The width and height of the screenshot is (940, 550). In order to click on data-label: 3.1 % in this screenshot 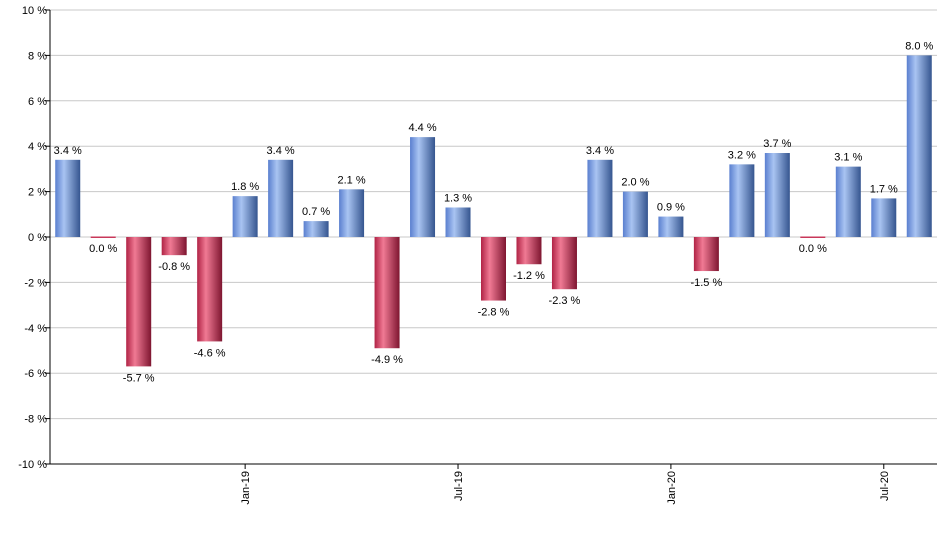, I will do `click(848, 158)`.